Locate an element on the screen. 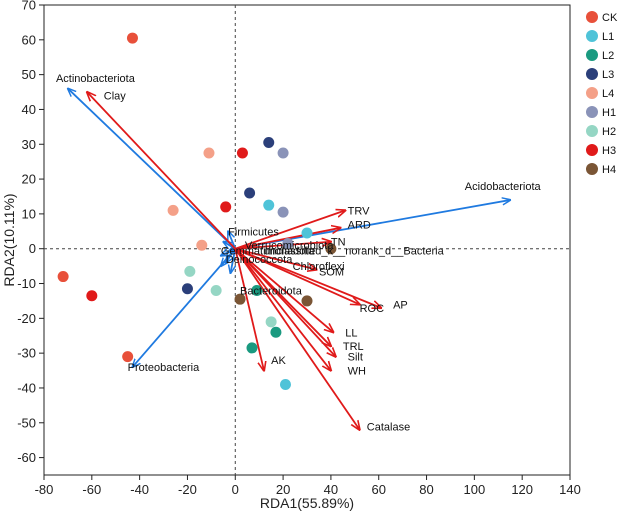 This screenshot has height=516, width=624. x-tick-label: -80 is located at coordinates (44, 489).